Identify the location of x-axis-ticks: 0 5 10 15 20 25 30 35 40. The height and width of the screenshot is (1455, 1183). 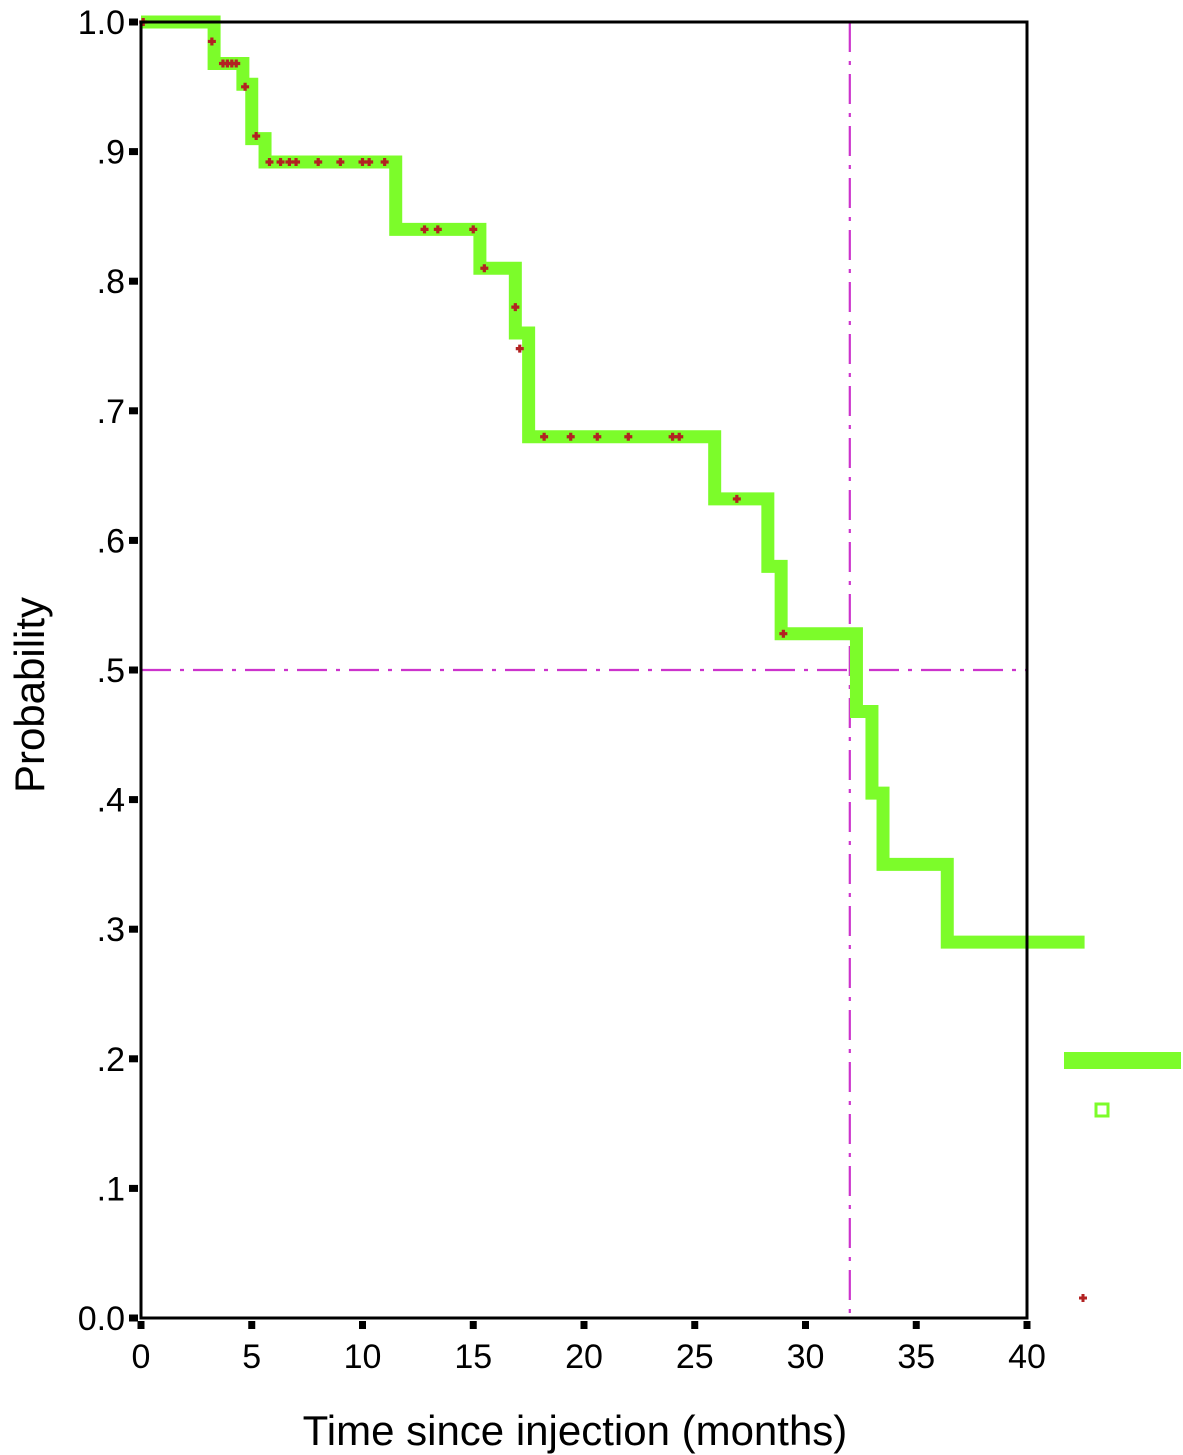
(589, 1348).